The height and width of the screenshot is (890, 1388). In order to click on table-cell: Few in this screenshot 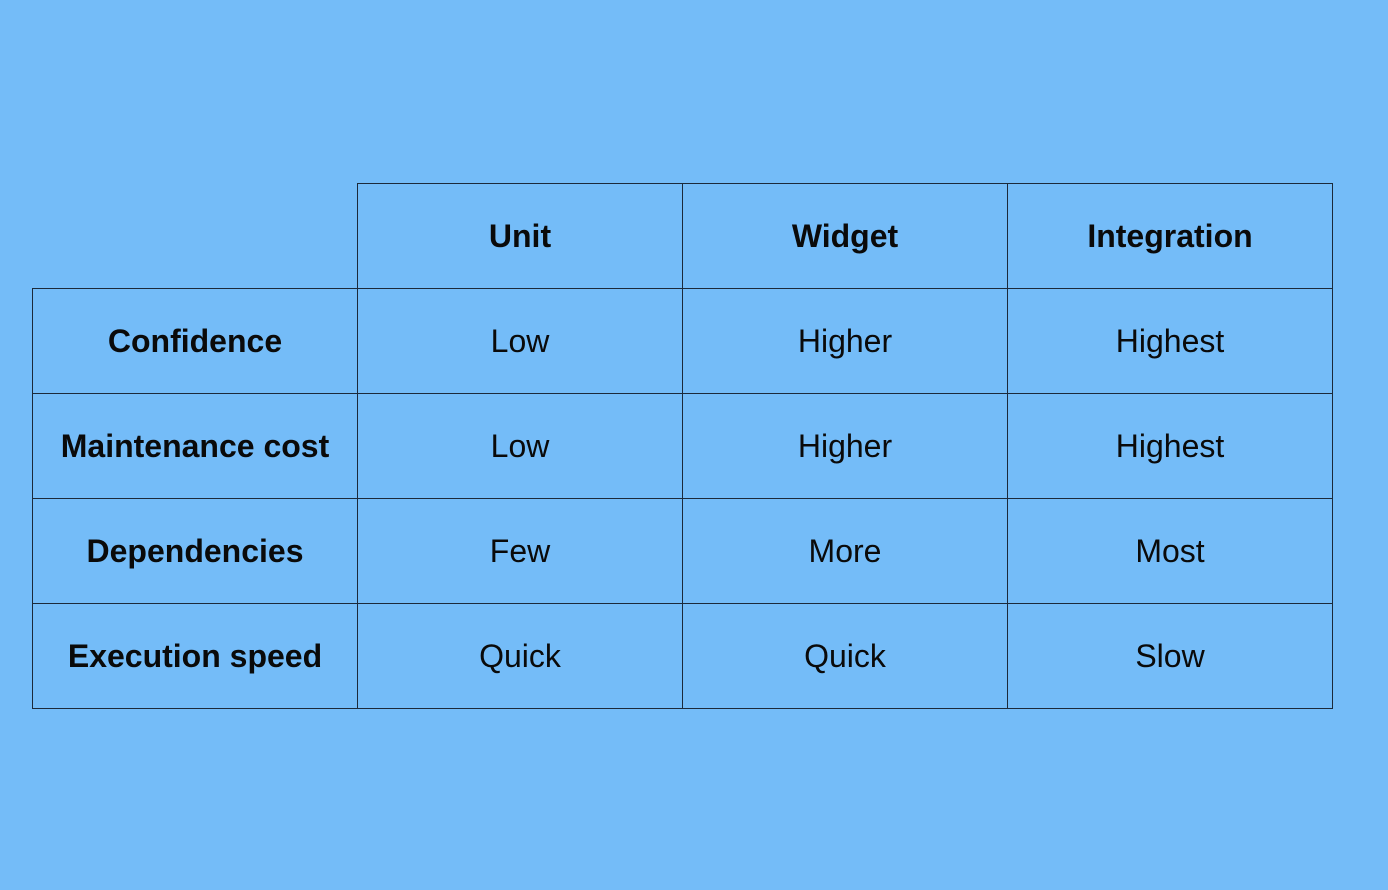, I will do `click(520, 551)`.